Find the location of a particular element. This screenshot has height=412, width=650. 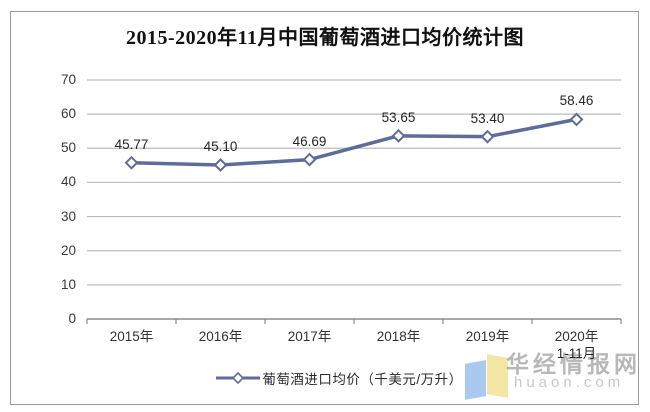

y-axis-tick-label: 20 is located at coordinates (68, 250).